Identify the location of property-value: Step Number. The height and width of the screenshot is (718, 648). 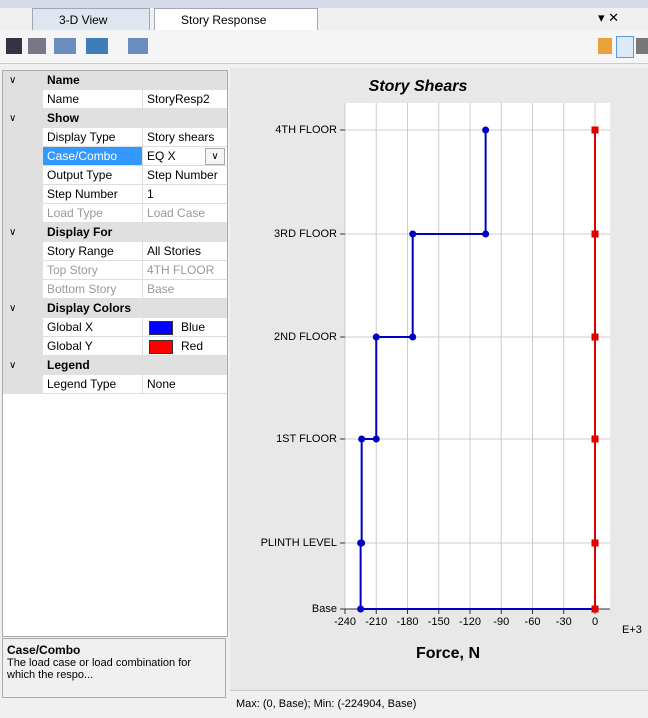
(182, 175).